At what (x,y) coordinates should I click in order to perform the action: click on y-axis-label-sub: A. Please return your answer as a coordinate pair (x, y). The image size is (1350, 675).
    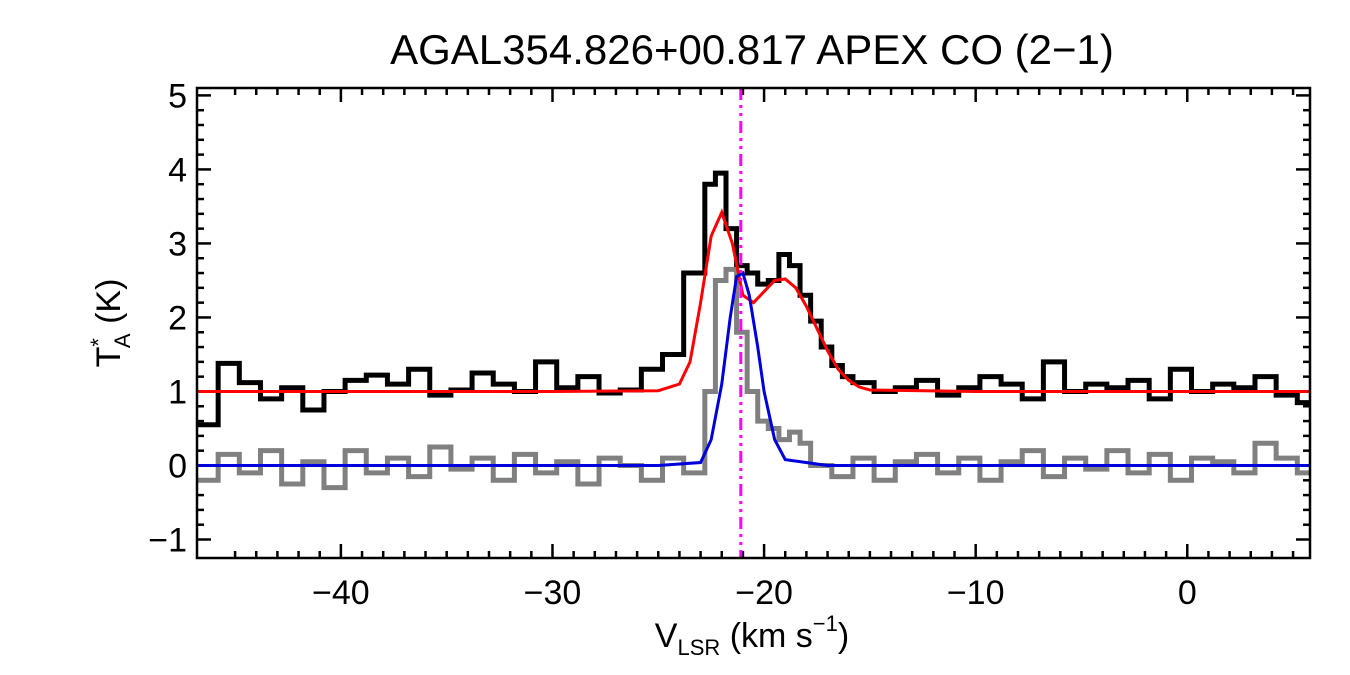
    Looking at the image, I should click on (122, 340).